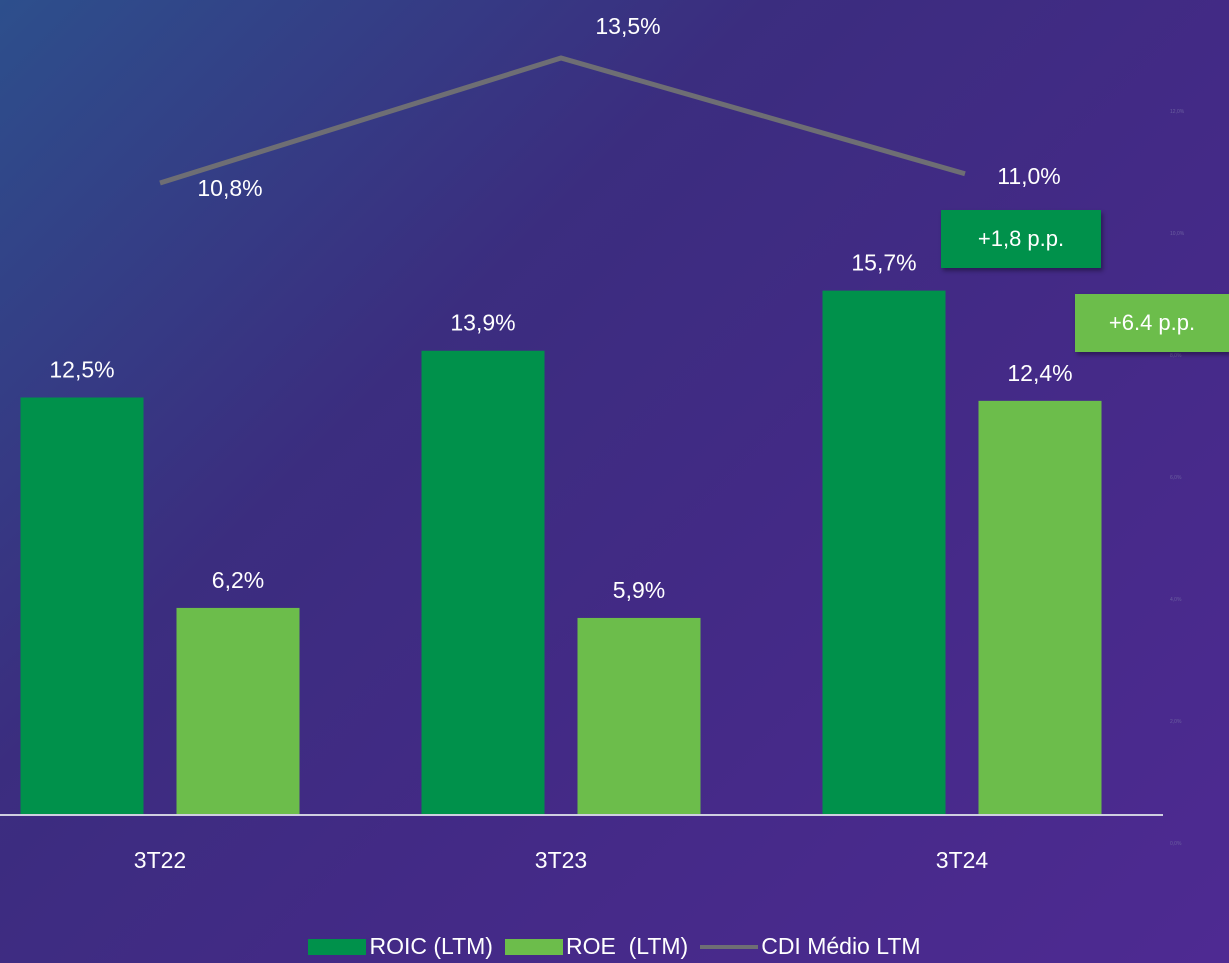  What do you see at coordinates (1029, 176) in the screenshot?
I see `data-label-cdi-3t24: 11,0%` at bounding box center [1029, 176].